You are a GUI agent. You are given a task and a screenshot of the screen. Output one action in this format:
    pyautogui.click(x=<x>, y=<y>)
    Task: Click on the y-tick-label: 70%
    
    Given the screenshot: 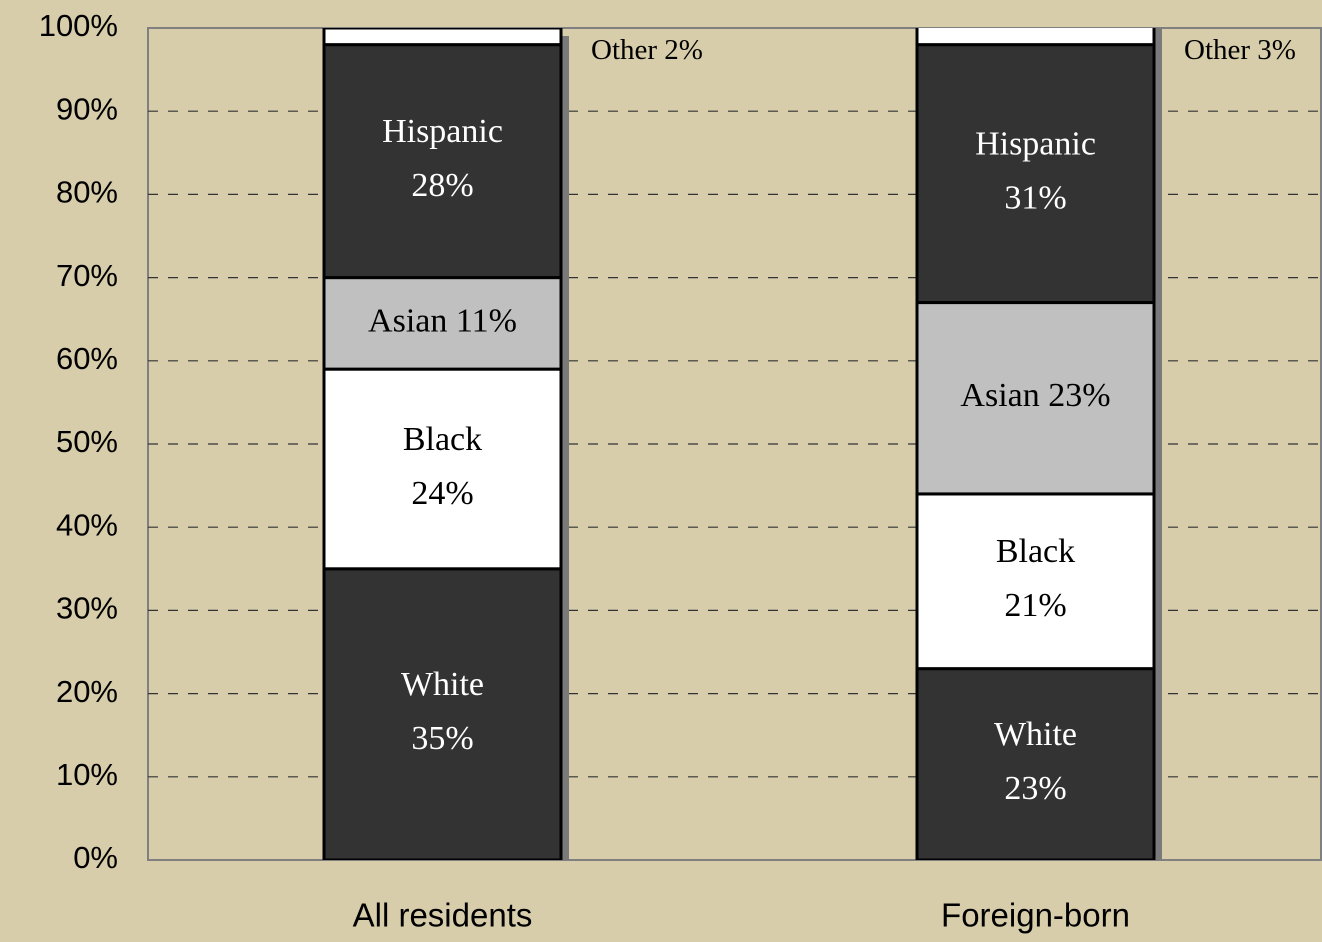 What is the action you would take?
    pyautogui.click(x=87, y=275)
    